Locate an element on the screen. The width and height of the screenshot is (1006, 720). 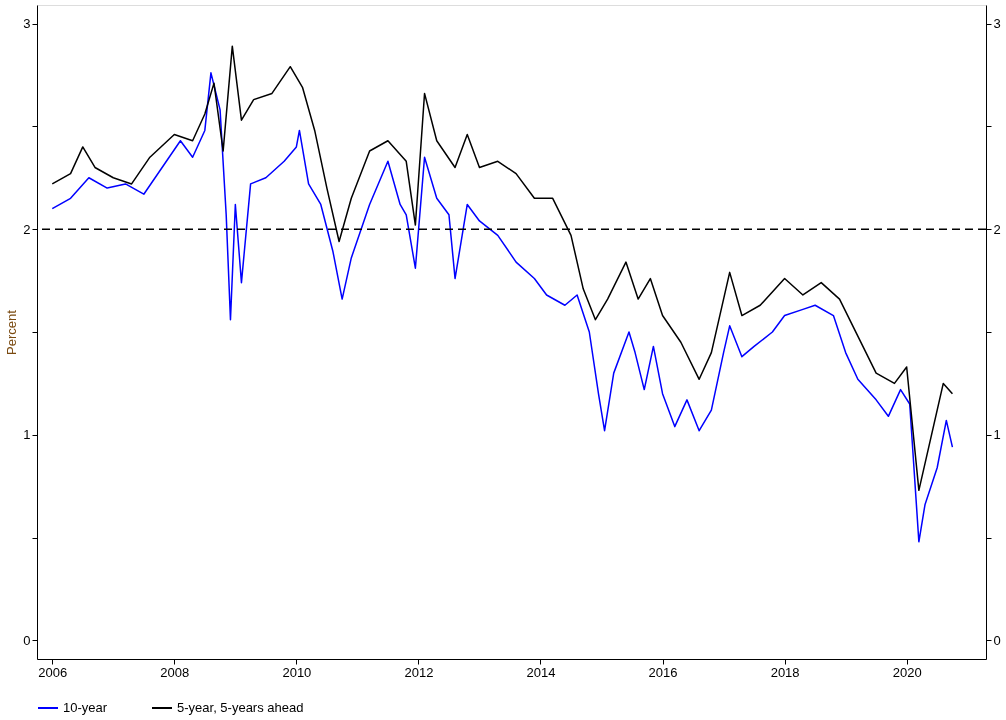
x-tick-label: 2008 is located at coordinates (175, 672).